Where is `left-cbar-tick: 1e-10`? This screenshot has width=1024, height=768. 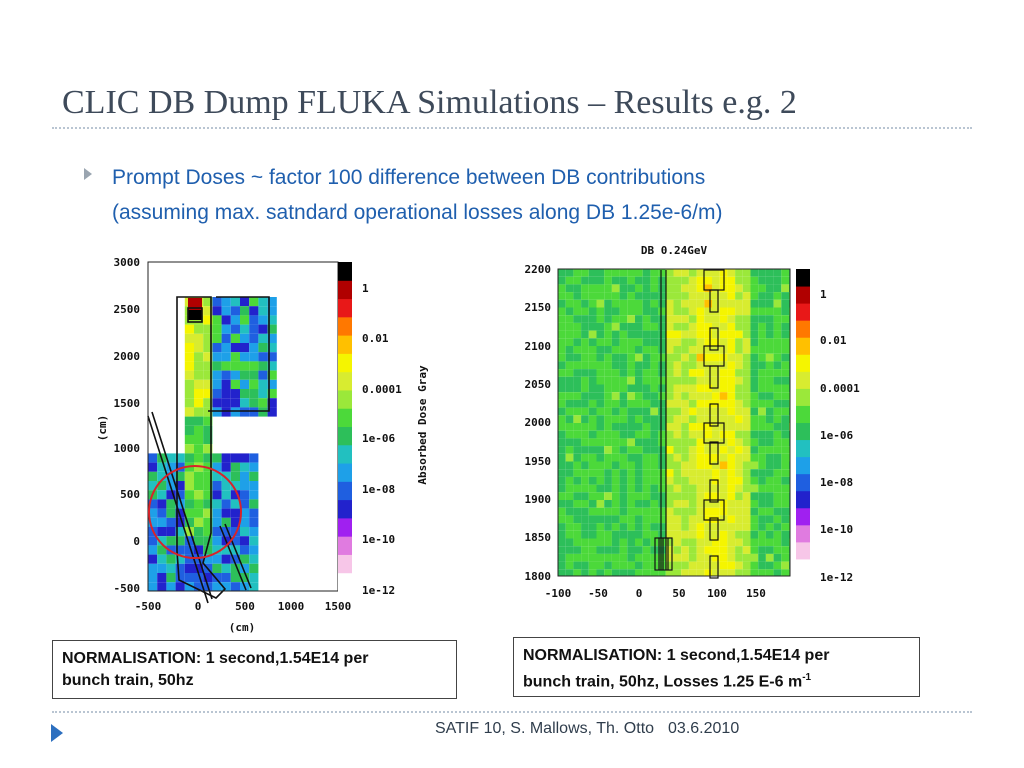 left-cbar-tick: 1e-10 is located at coordinates (378, 539).